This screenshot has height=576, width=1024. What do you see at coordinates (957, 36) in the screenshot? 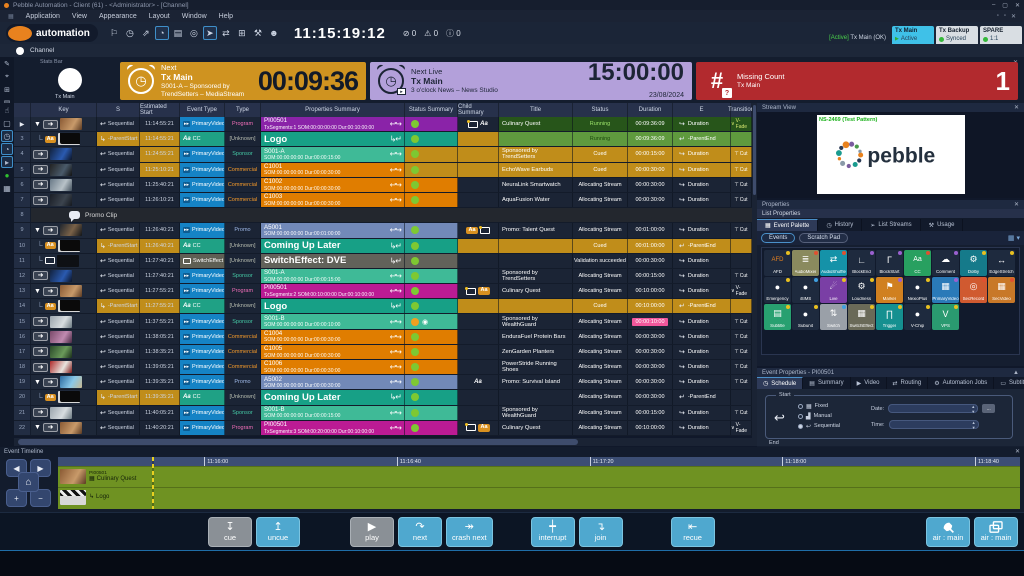
I see `redundancy-button-tx-backup: Tx Backup Synced` at bounding box center [957, 36].